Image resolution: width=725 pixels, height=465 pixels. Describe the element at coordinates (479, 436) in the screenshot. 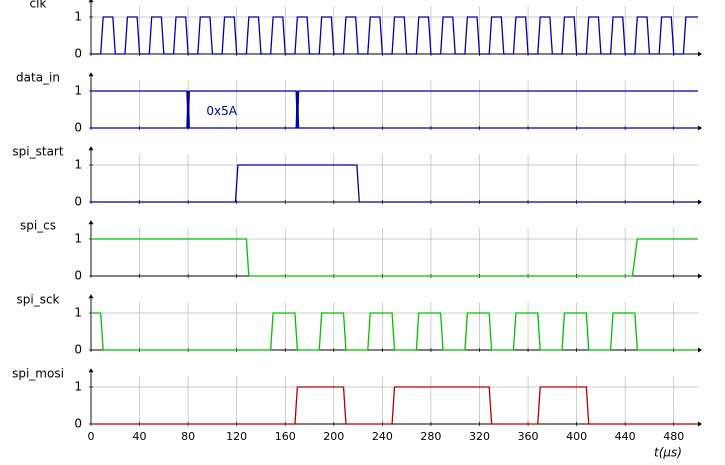

I see `x-tick-label: 320` at that location.